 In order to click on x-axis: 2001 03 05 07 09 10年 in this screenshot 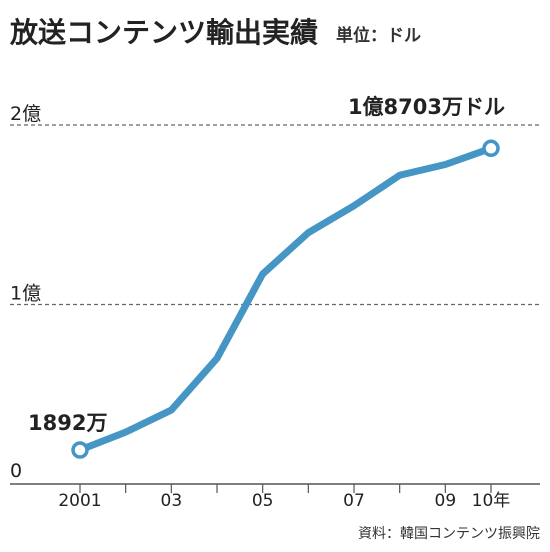, I will do `click(275, 497)`.